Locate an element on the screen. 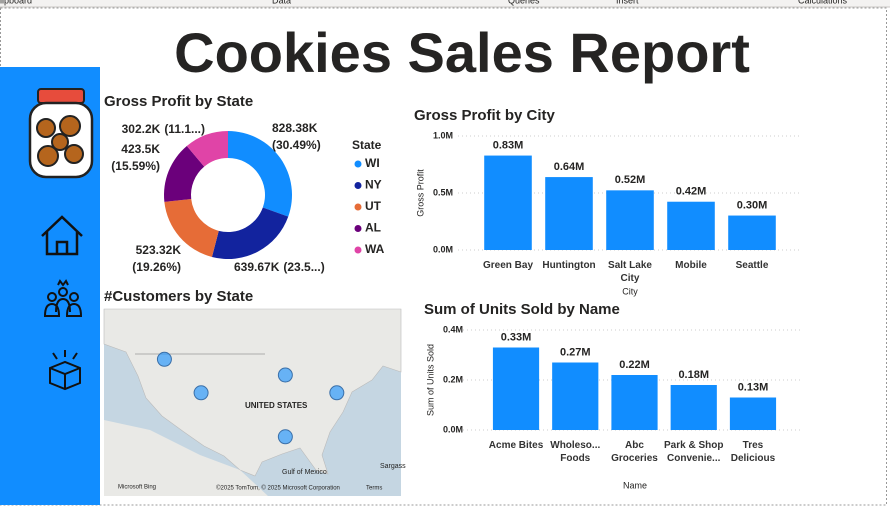 The width and height of the screenshot is (890, 511). data-label: 828.38K is located at coordinates (295, 128).